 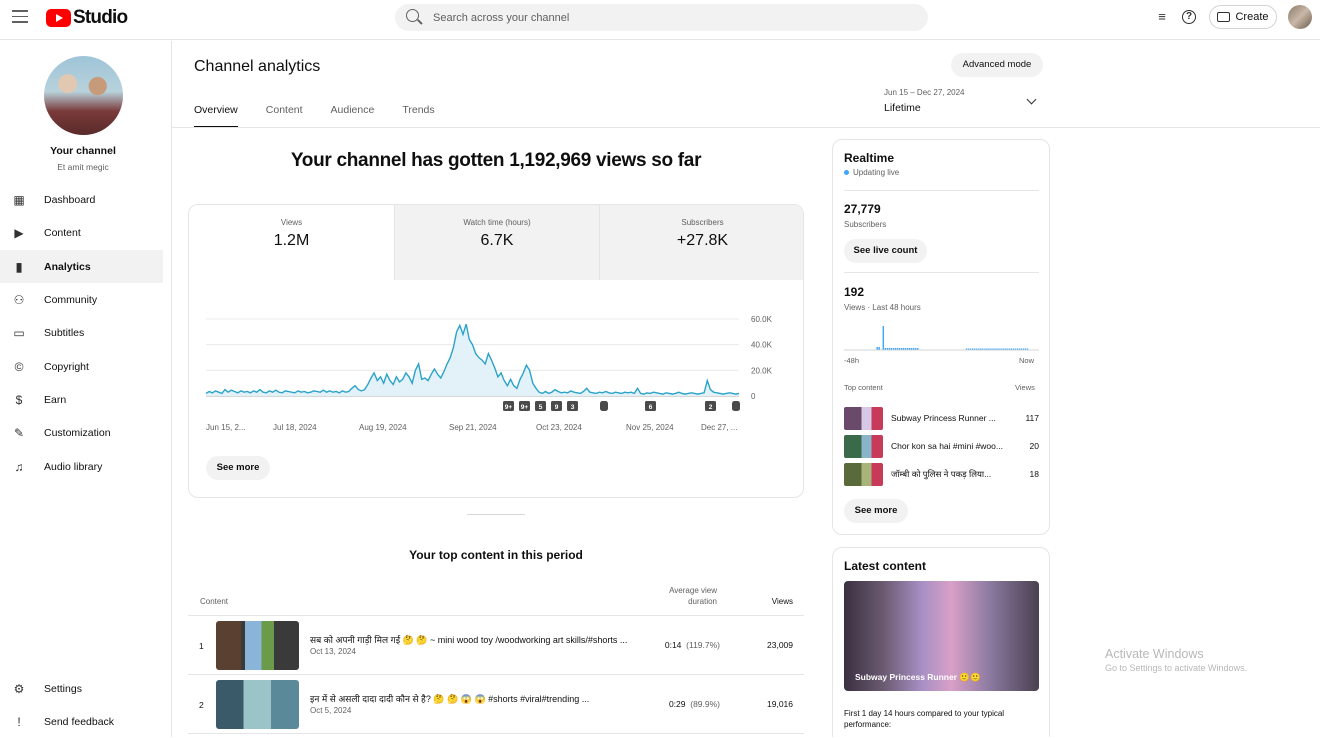 What do you see at coordinates (83, 151) in the screenshot?
I see `channel-name: Your channel` at bounding box center [83, 151].